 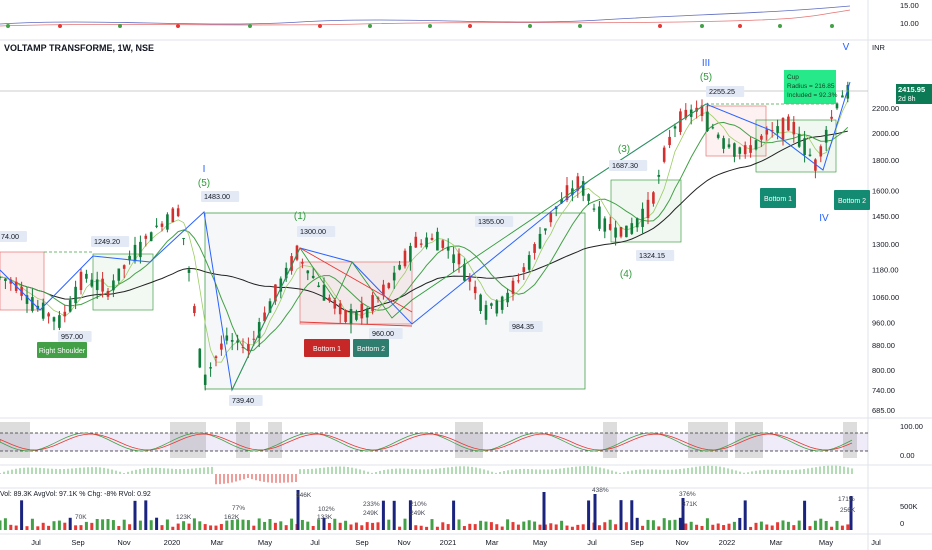 What do you see at coordinates (243, 400) in the screenshot?
I see `price-label: 739.40` at bounding box center [243, 400].